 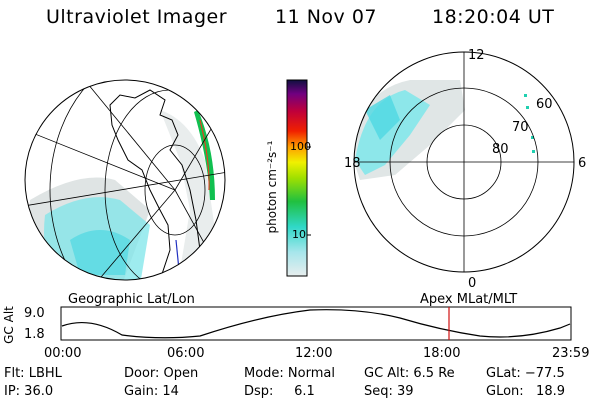 I want to click on glat-info: GLat: −77.5, so click(x=525, y=373).